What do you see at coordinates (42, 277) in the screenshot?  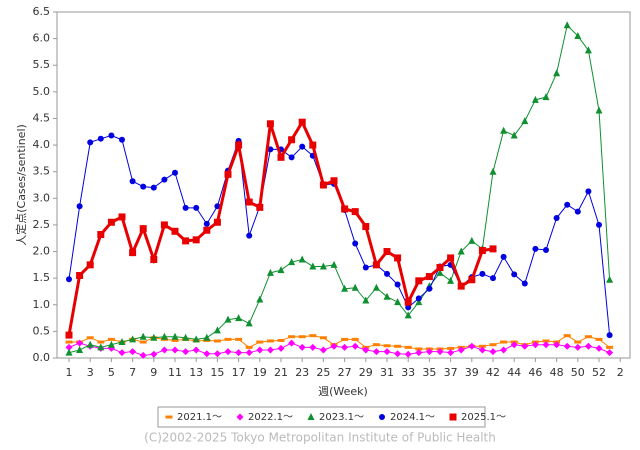 I see `y-tick-label: 1.5` at bounding box center [42, 277].